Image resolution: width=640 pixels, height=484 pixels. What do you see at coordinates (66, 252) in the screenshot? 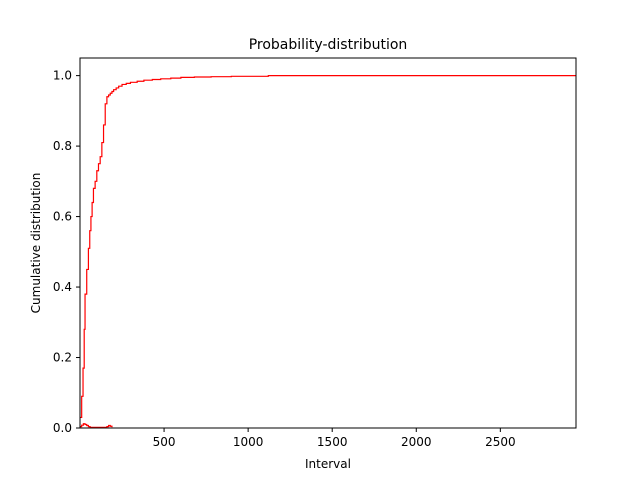
I see `y-axis: 0.0 0.2 0.4 0.6 0.8 1.0` at bounding box center [66, 252].